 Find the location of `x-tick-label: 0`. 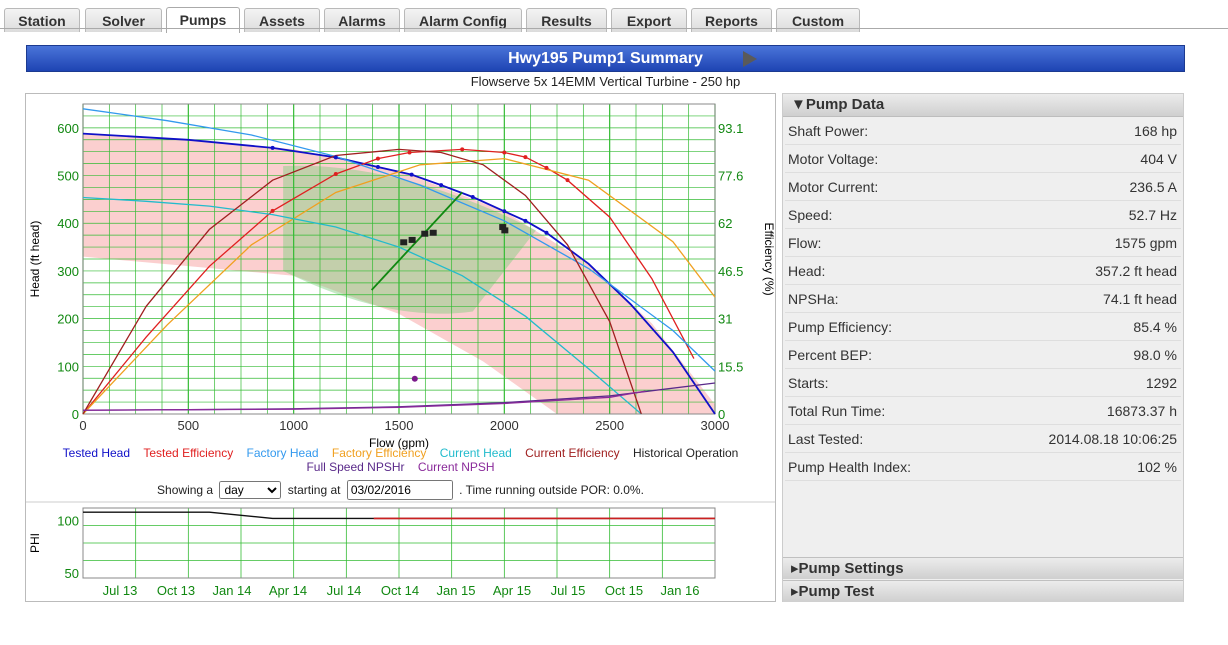

x-tick-label: 0 is located at coordinates (82, 425).